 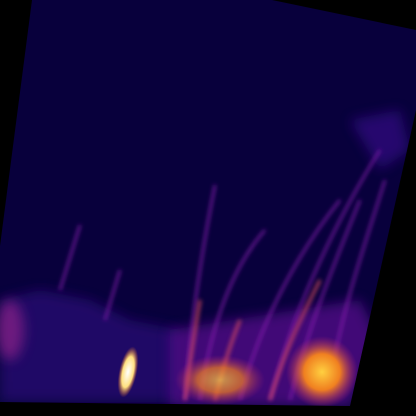 I want to click on warm-edge, so click(x=12, y=330).